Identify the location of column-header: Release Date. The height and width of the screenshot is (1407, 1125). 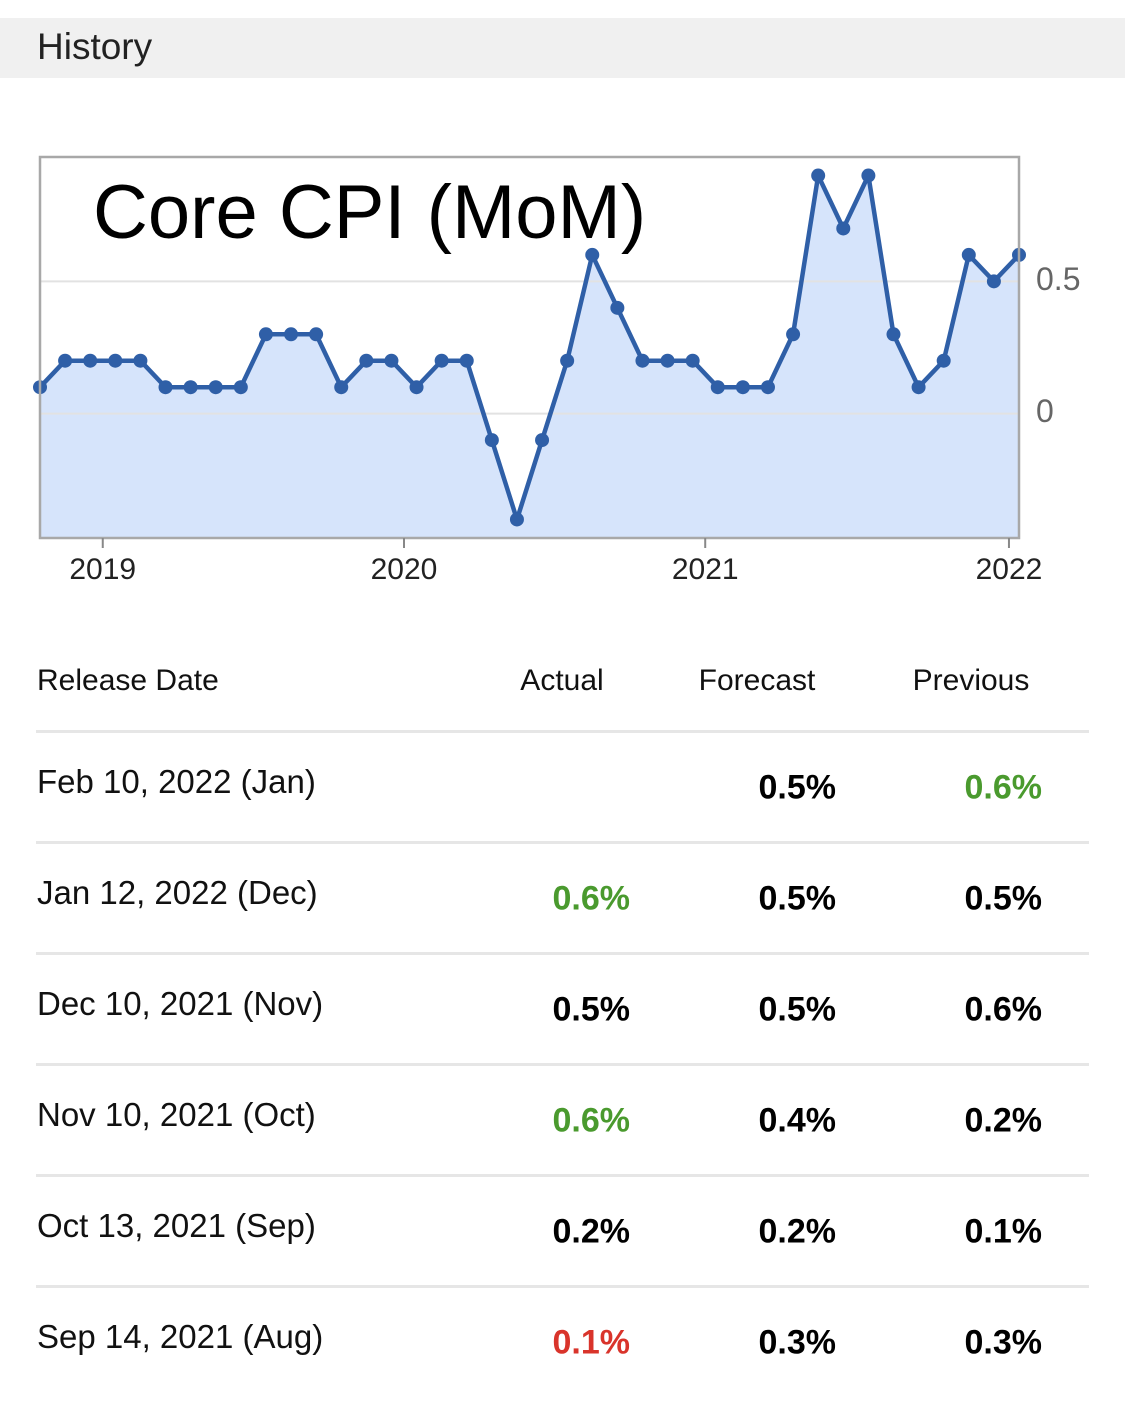
(128, 680).